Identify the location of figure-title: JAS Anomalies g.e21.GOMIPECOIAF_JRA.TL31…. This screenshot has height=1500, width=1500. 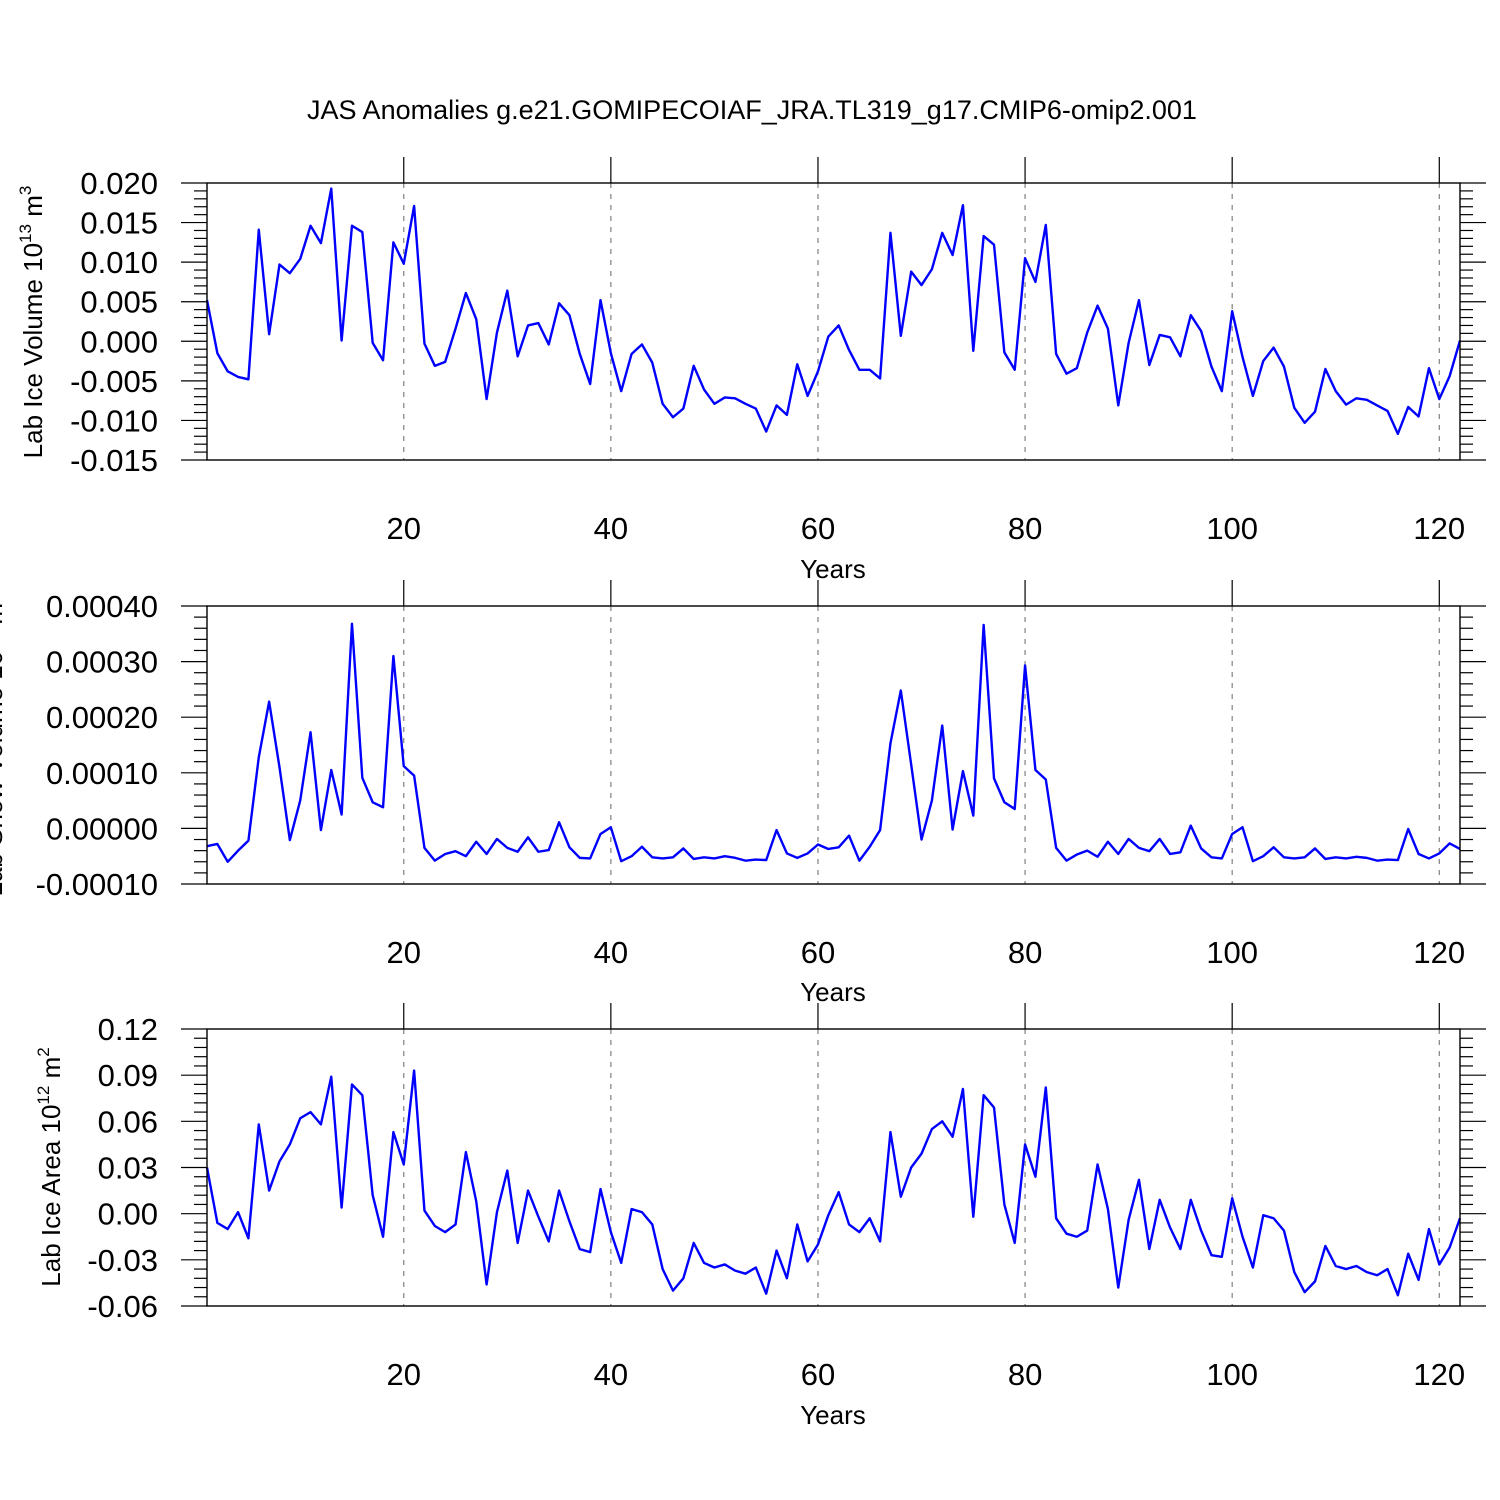
(752, 110).